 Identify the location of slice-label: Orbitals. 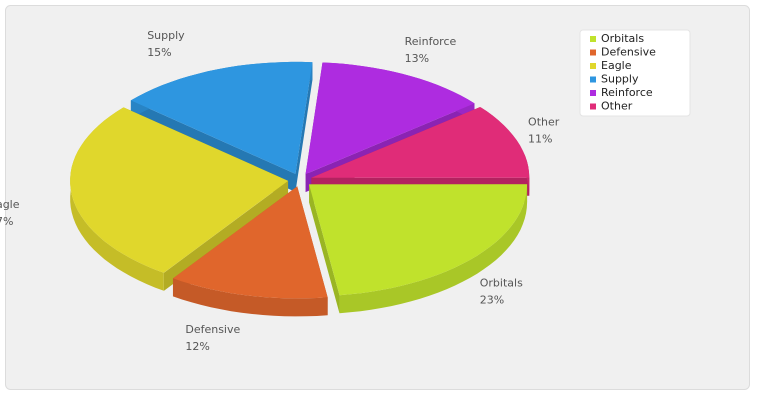
(501, 282).